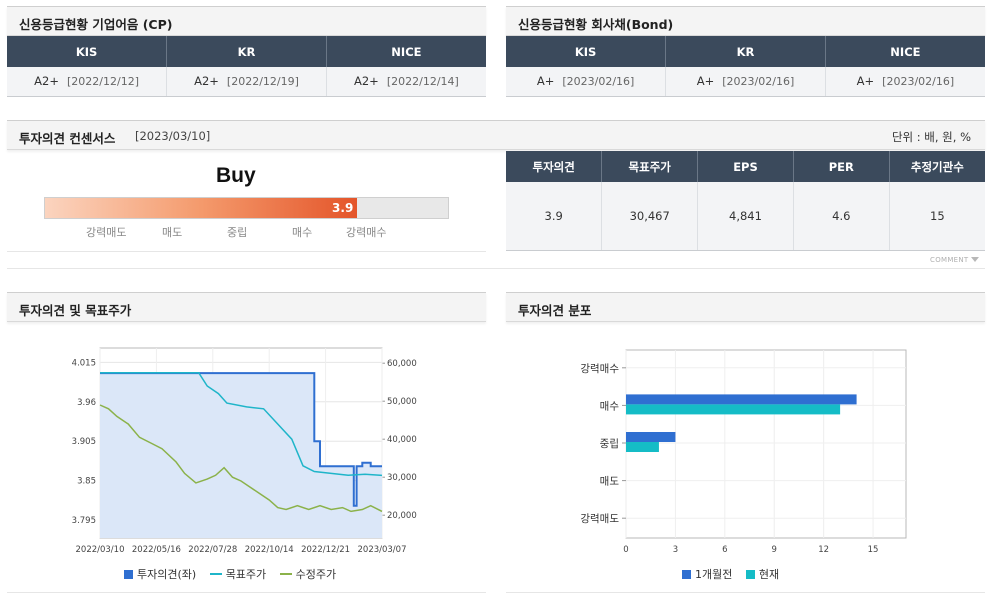 The height and width of the screenshot is (603, 989). I want to click on x-tick-label: 3, so click(675, 550).